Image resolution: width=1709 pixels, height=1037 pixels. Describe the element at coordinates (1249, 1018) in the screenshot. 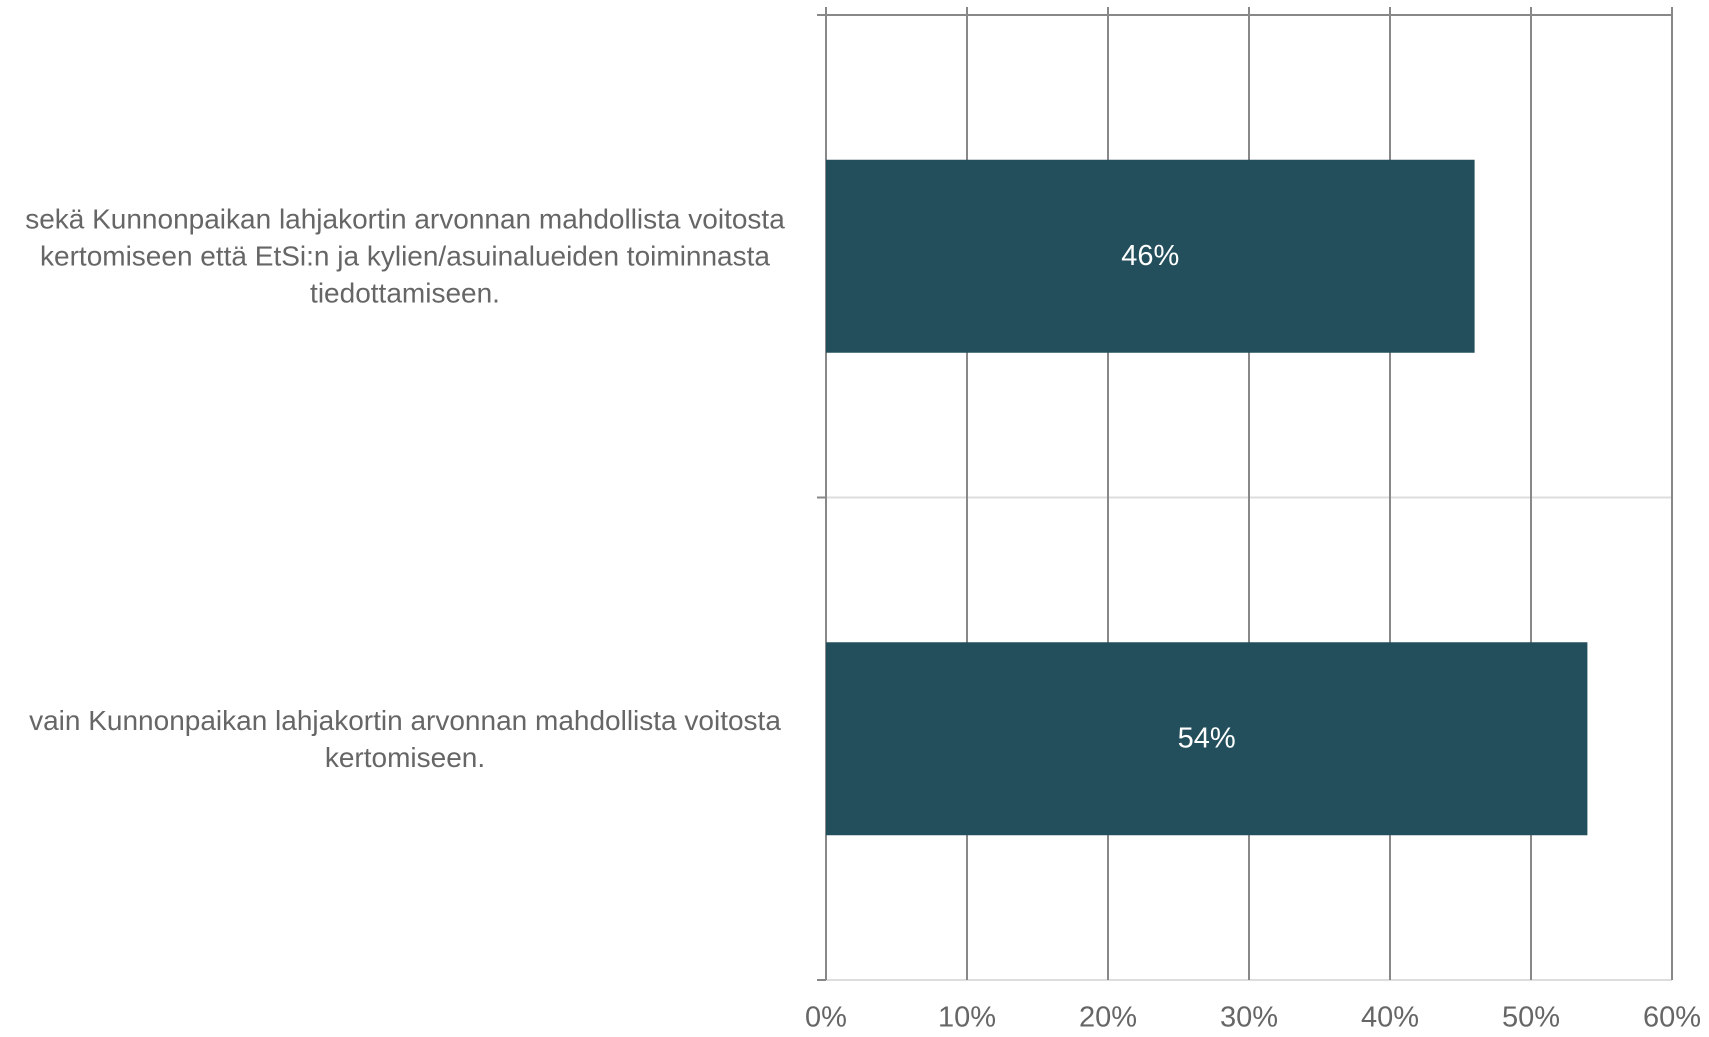

I see `x-tick-label: 30%` at that location.